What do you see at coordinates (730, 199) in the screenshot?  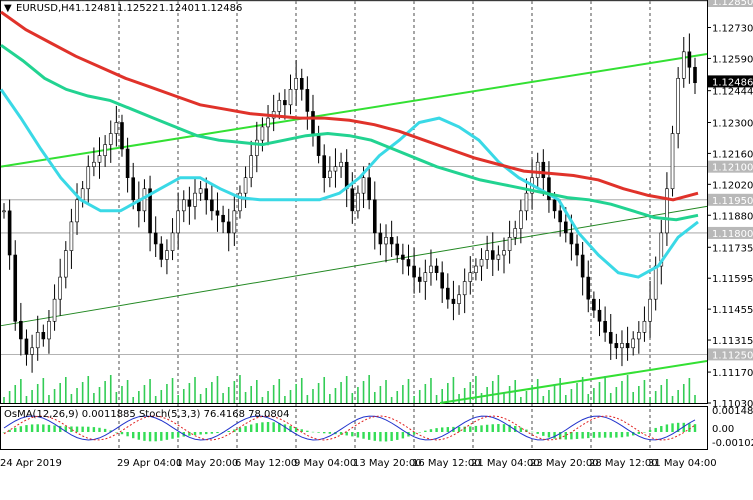 I see `level-price-box` at bounding box center [730, 199].